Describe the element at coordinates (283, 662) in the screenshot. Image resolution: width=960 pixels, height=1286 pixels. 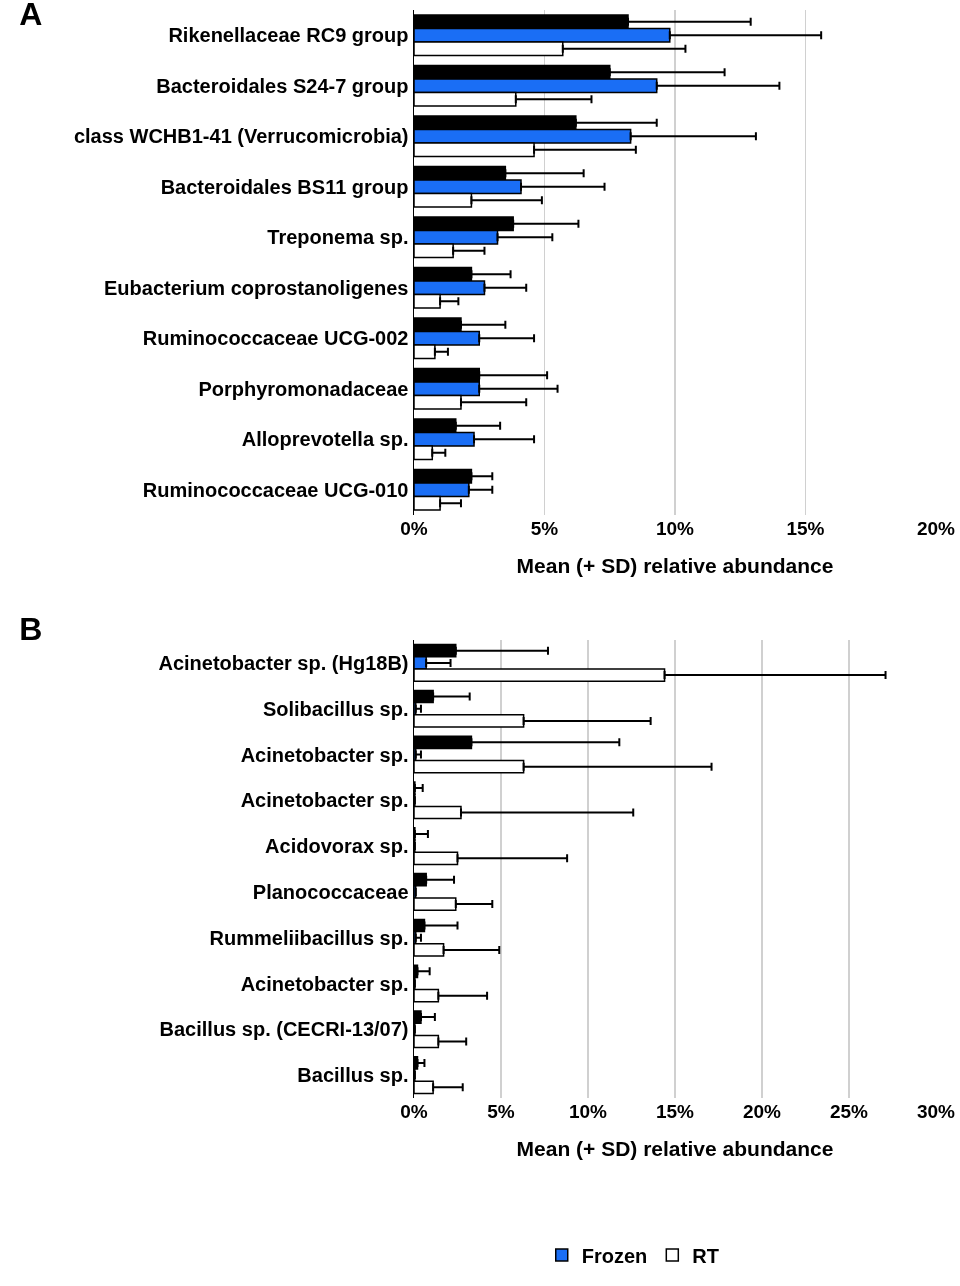
I see `y-tick-label: Acinetobacter sp. (Hg18B)` at that location.